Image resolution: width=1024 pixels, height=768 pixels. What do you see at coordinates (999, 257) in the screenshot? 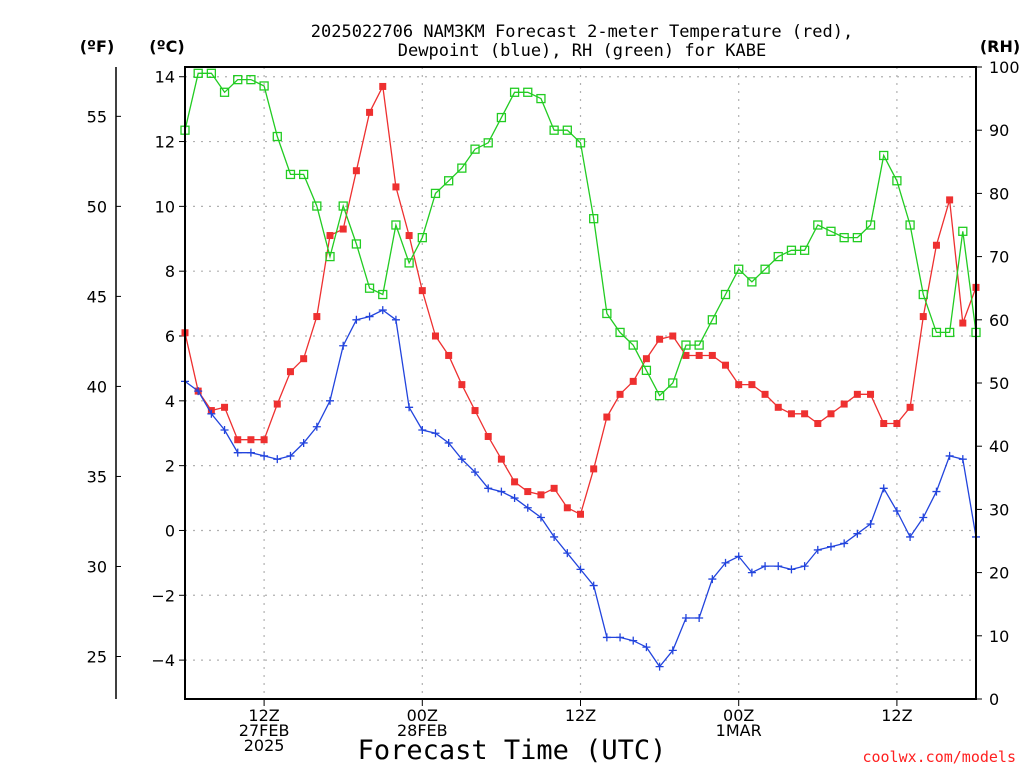
I see `rh-tick-label: 70` at bounding box center [999, 257].